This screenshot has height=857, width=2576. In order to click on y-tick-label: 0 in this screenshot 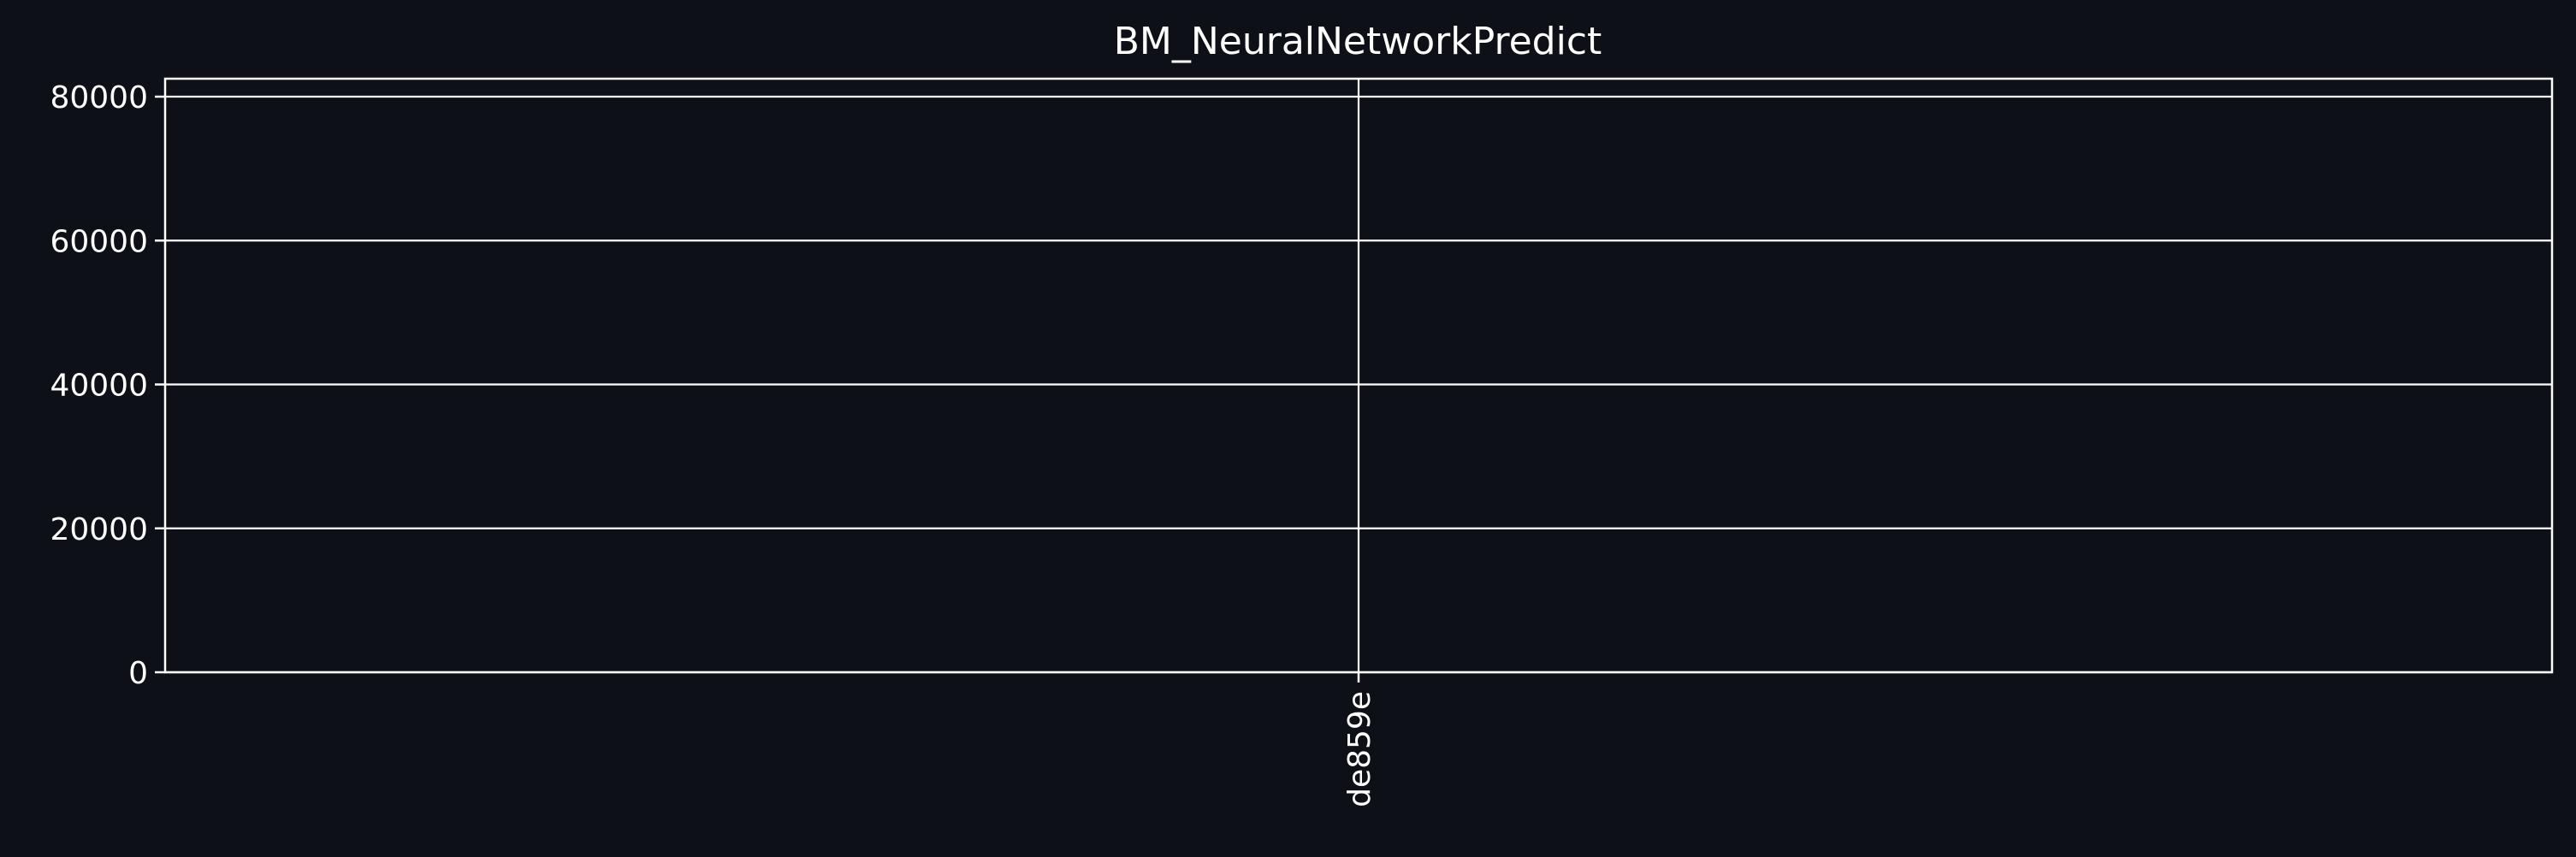, I will do `click(138, 673)`.